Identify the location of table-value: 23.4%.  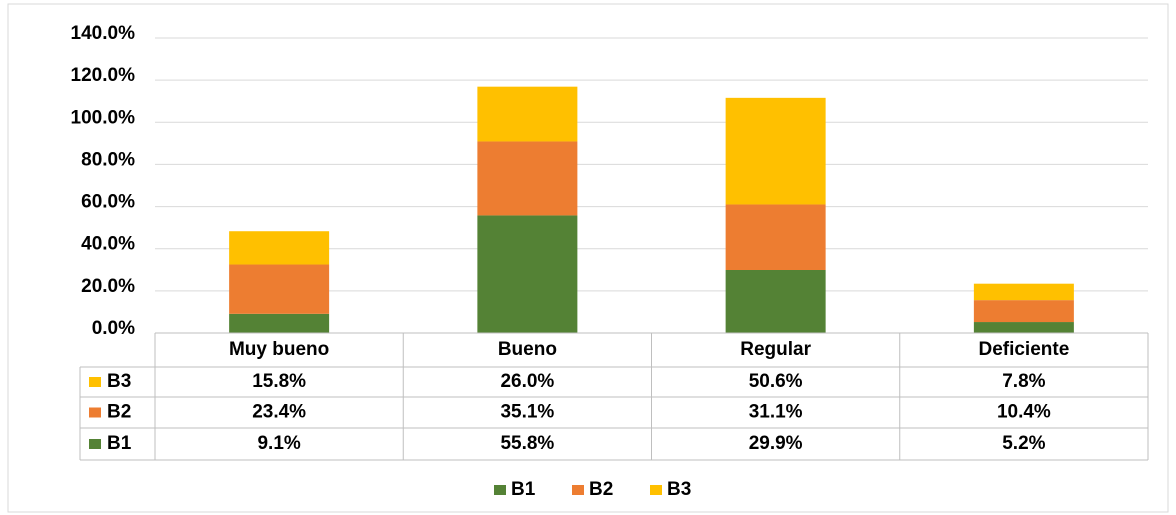
(279, 412).